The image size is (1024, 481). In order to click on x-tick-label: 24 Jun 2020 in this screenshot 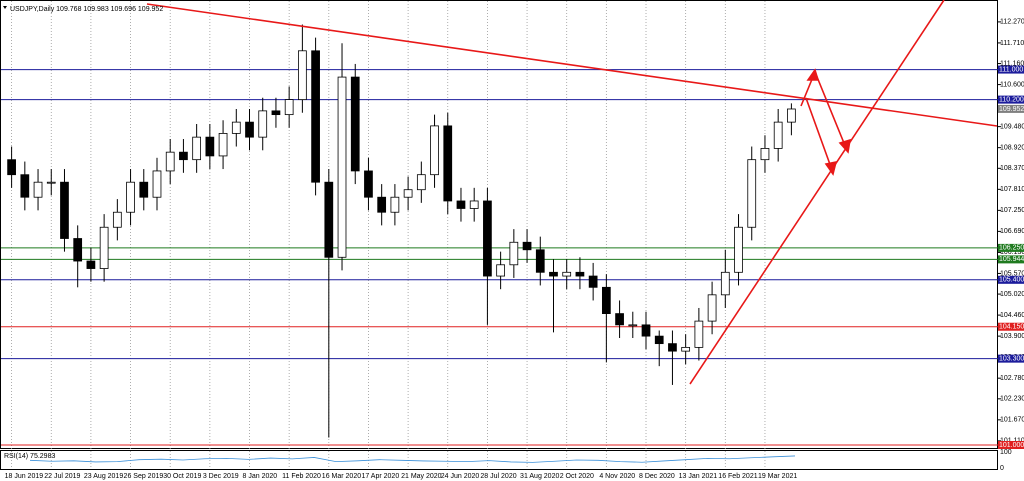, I will do `click(460, 476)`.